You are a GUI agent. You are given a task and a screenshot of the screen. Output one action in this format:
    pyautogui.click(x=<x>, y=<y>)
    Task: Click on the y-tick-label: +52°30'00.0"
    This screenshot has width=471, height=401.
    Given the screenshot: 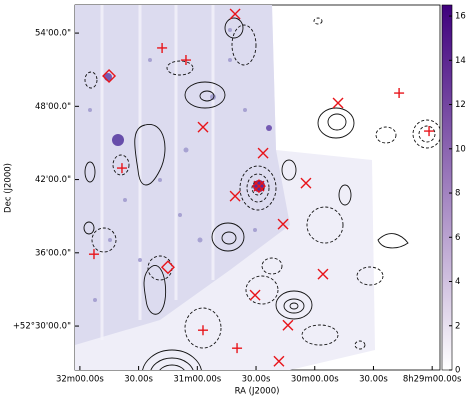 What is the action you would take?
    pyautogui.click(x=42, y=327)
    